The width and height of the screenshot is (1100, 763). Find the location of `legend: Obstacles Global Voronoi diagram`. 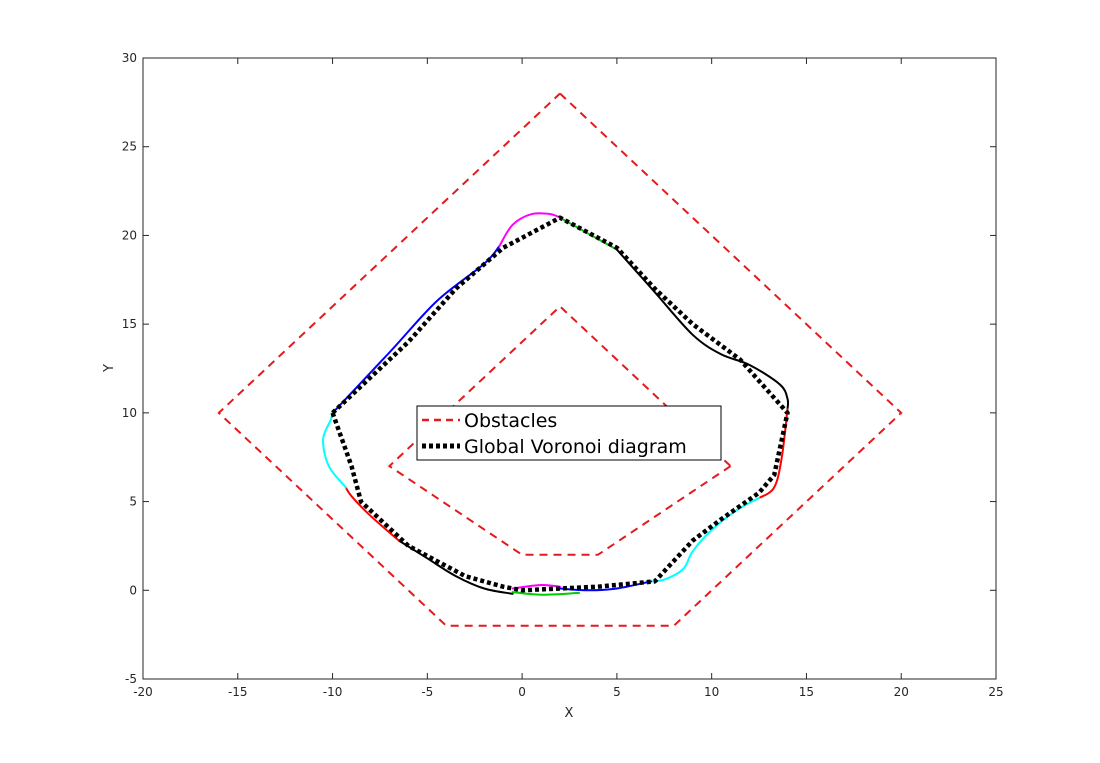

legend: Obstacles Global Voronoi diagram is located at coordinates (569, 433).